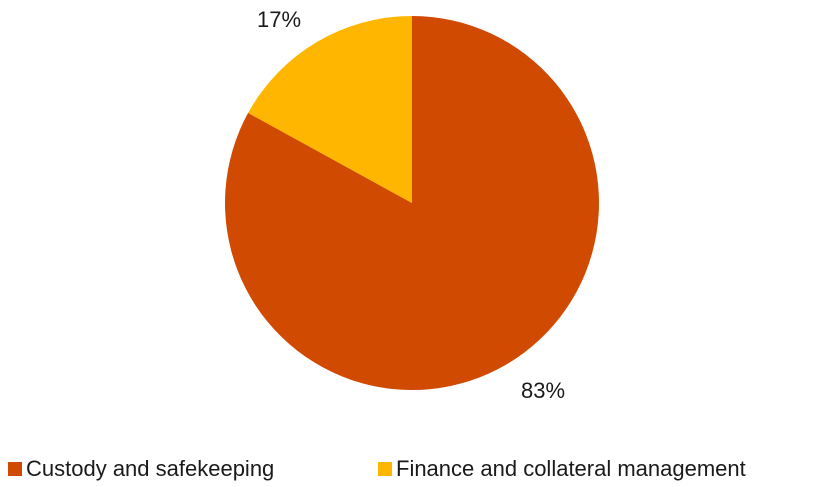 The image size is (831, 487). What do you see at coordinates (279, 19) in the screenshot?
I see `slice-label-finance: 17%` at bounding box center [279, 19].